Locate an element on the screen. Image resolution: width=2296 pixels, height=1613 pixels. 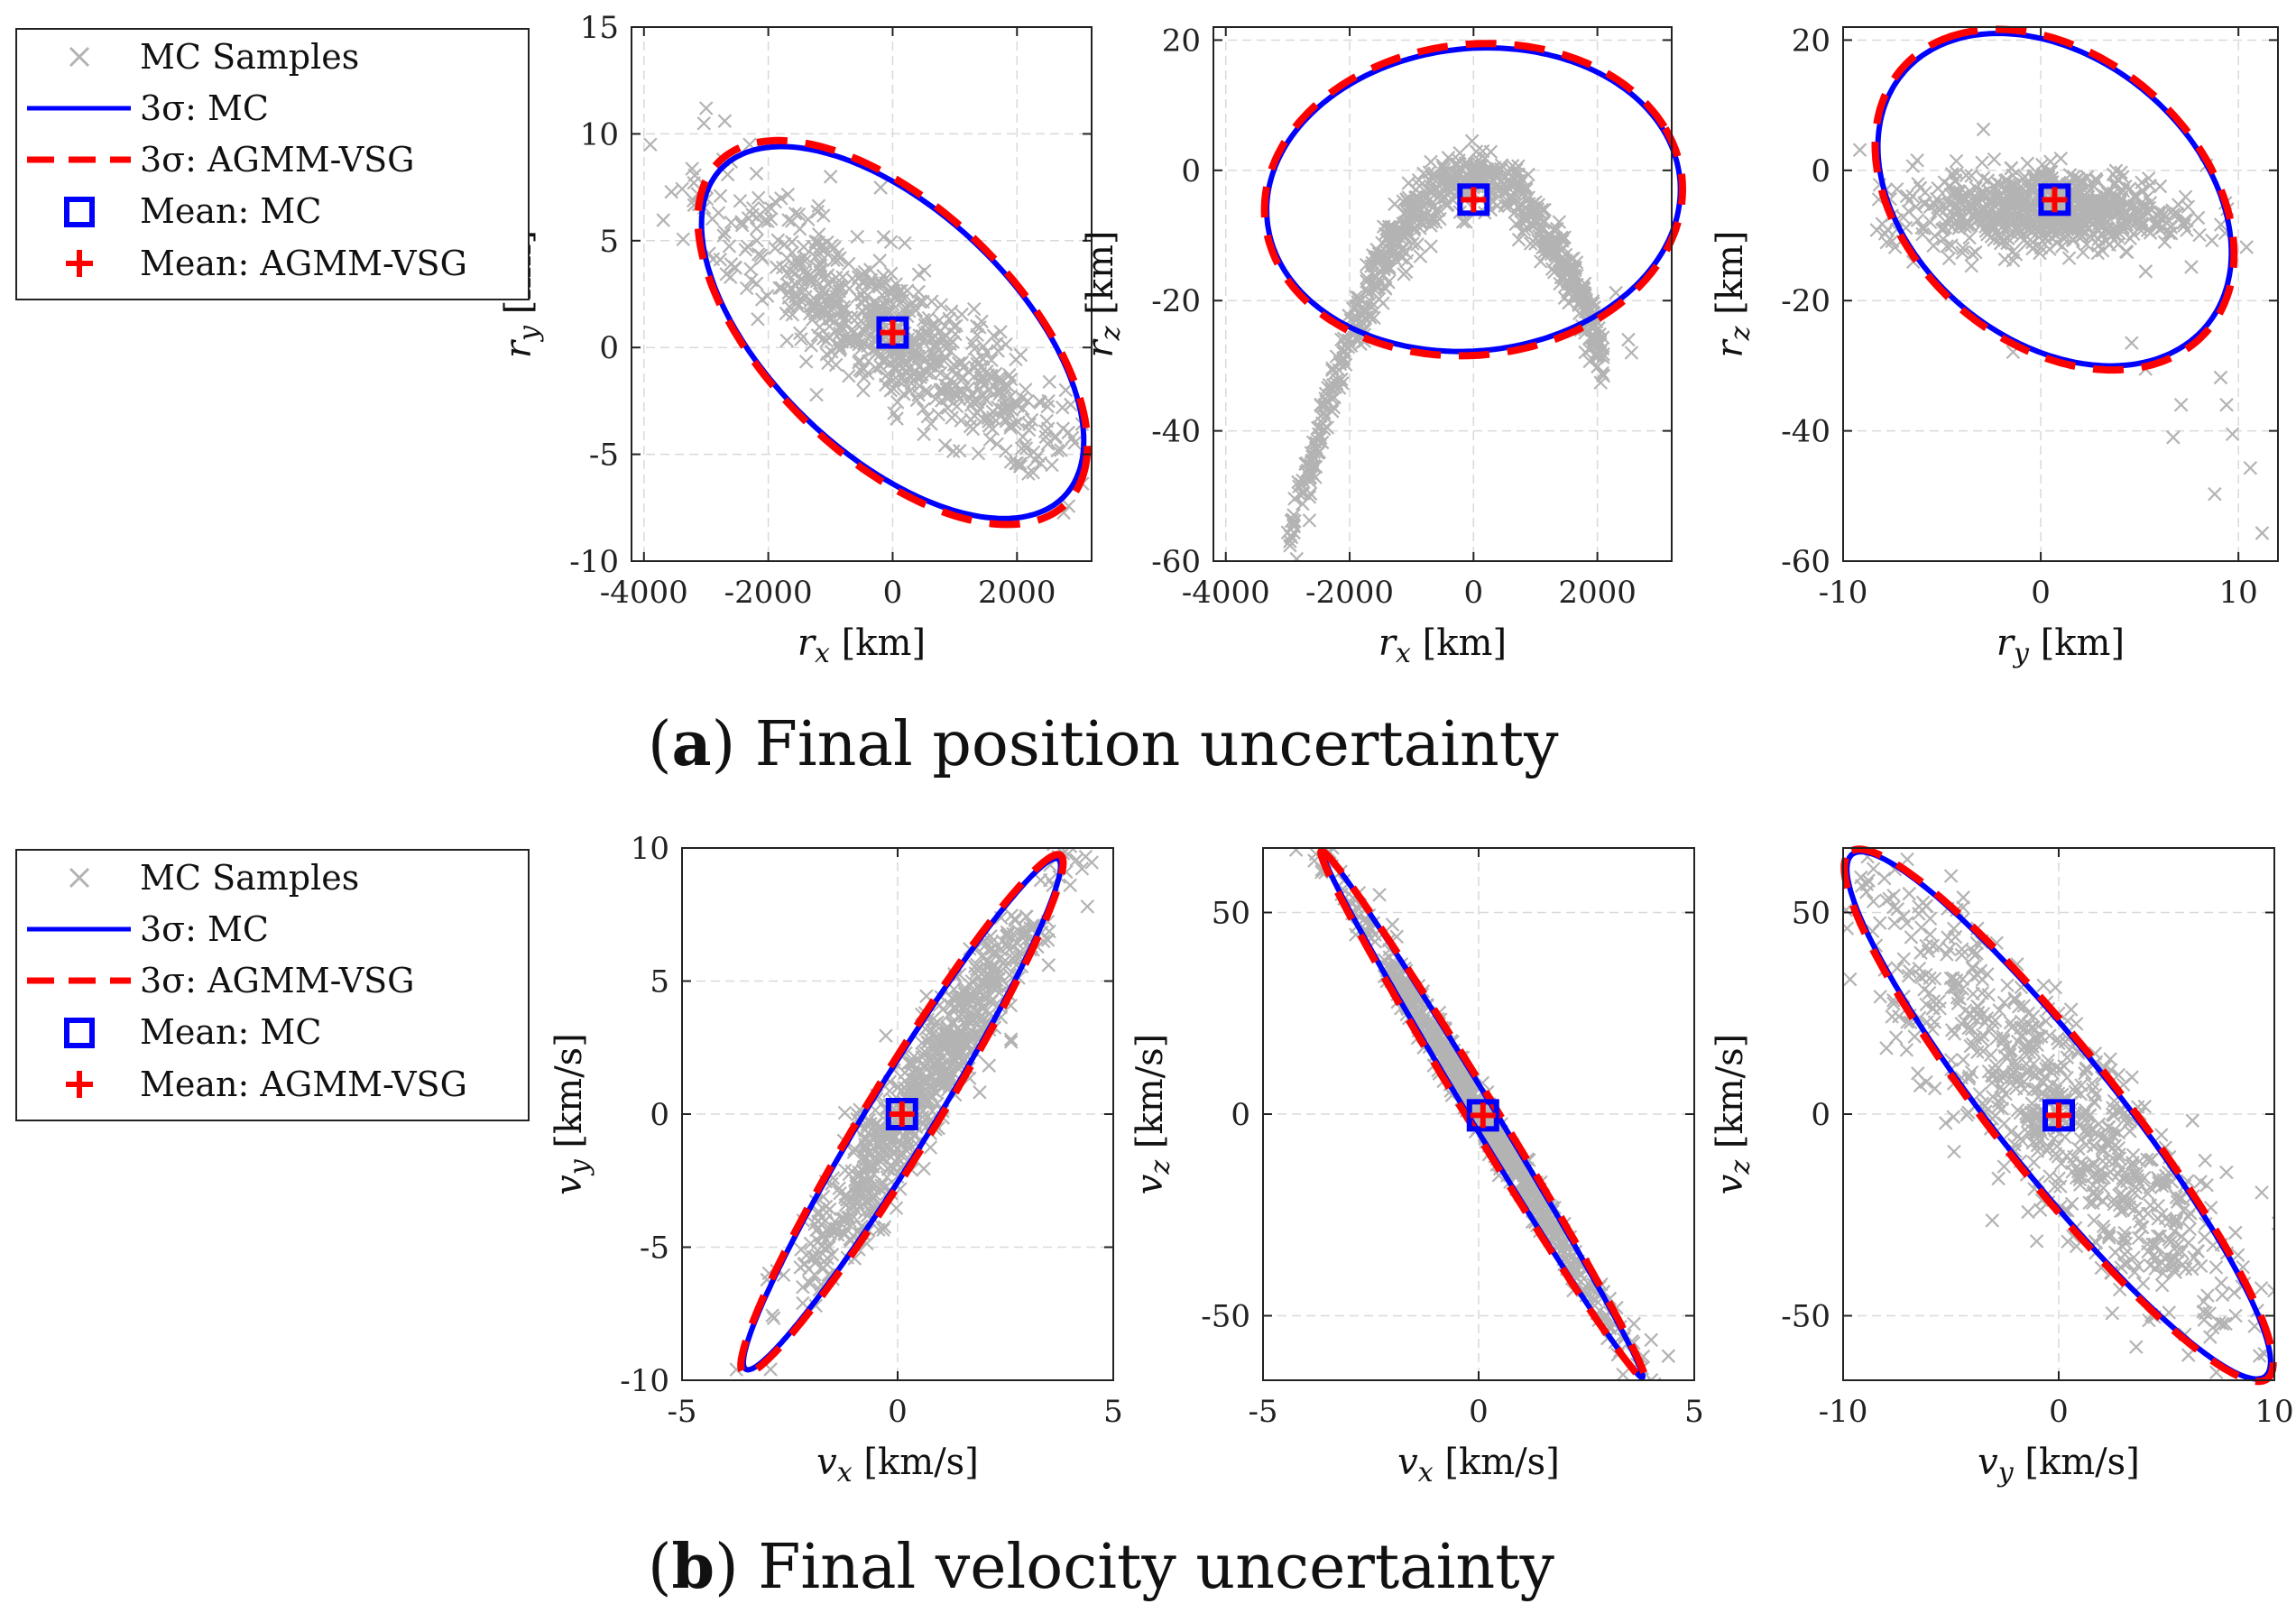
y-tick-label: 0 is located at coordinates (609, 348).